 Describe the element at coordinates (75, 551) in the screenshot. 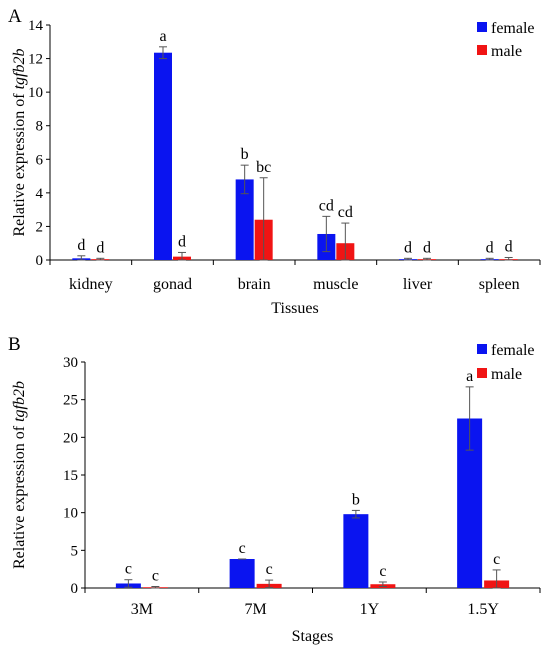

I see `y-tick-label: 5` at that location.